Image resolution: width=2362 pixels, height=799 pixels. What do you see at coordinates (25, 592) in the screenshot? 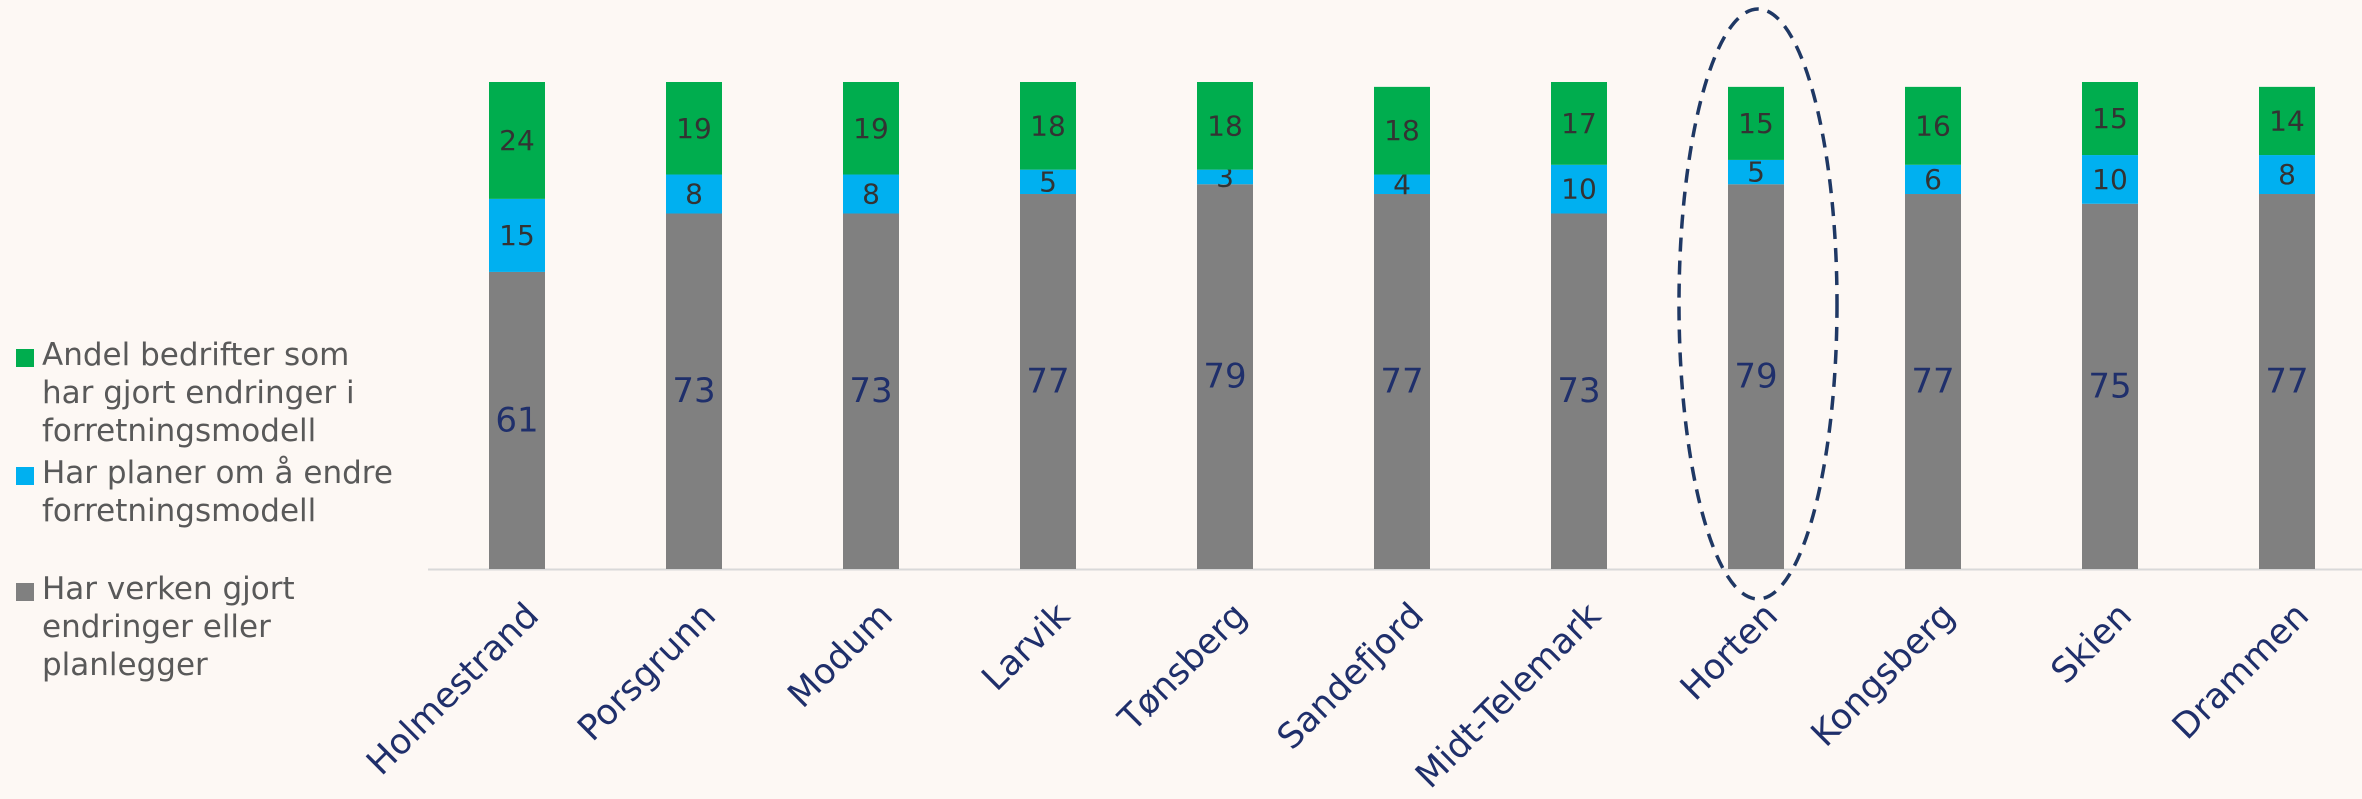
I see `legend-swatch-gray` at bounding box center [25, 592].